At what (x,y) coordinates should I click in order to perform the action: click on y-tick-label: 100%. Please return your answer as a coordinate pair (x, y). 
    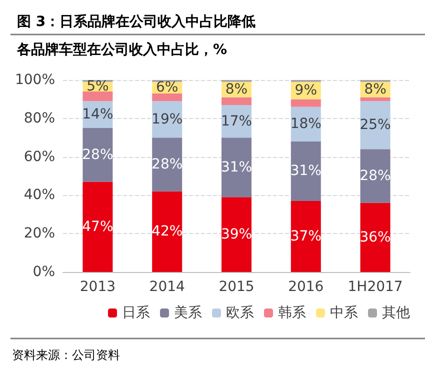
    Looking at the image, I should click on (34, 80).